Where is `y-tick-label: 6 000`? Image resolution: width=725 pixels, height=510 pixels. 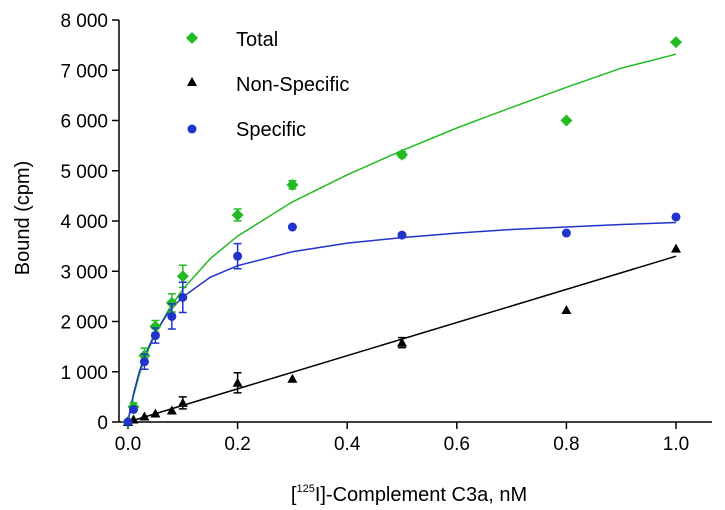 y-tick-label: 6 000 is located at coordinates (84, 122).